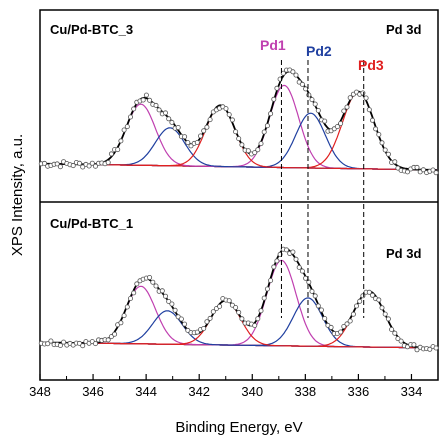 Image resolution: width=441 pixels, height=438 pixels. Describe the element at coordinates (199, 391) in the screenshot. I see `x-tick-label: 342` at that location.